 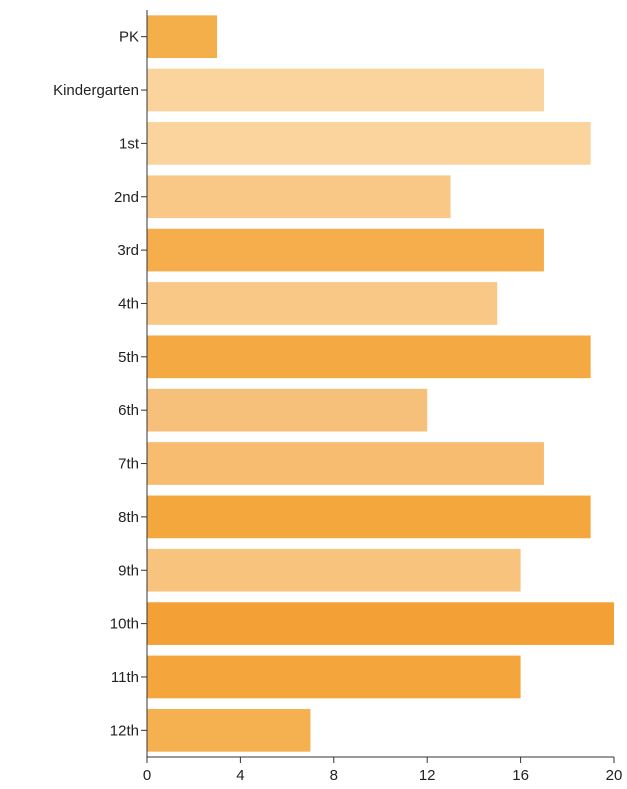 What do you see at coordinates (299, 197) in the screenshot?
I see `bar-2nd` at bounding box center [299, 197].